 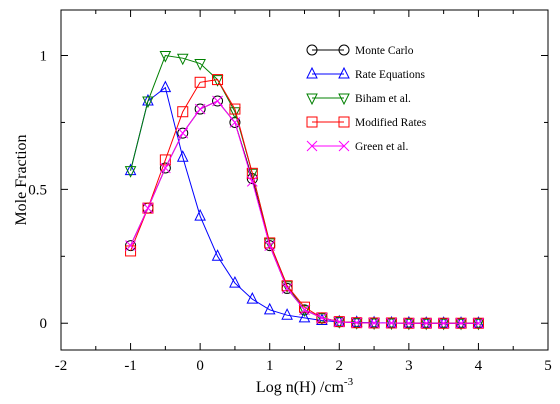 What do you see at coordinates (61, 366) in the screenshot?
I see `x-tick-label: -2` at bounding box center [61, 366].